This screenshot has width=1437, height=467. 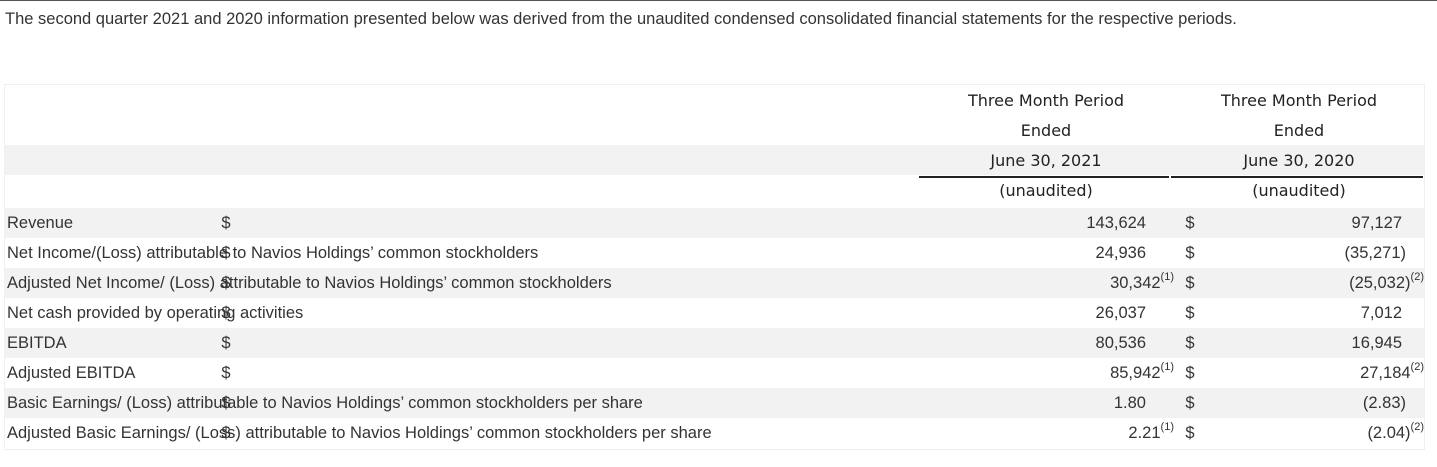 I want to click on column-header-line: June 30, 2021, so click(x=1046, y=160).